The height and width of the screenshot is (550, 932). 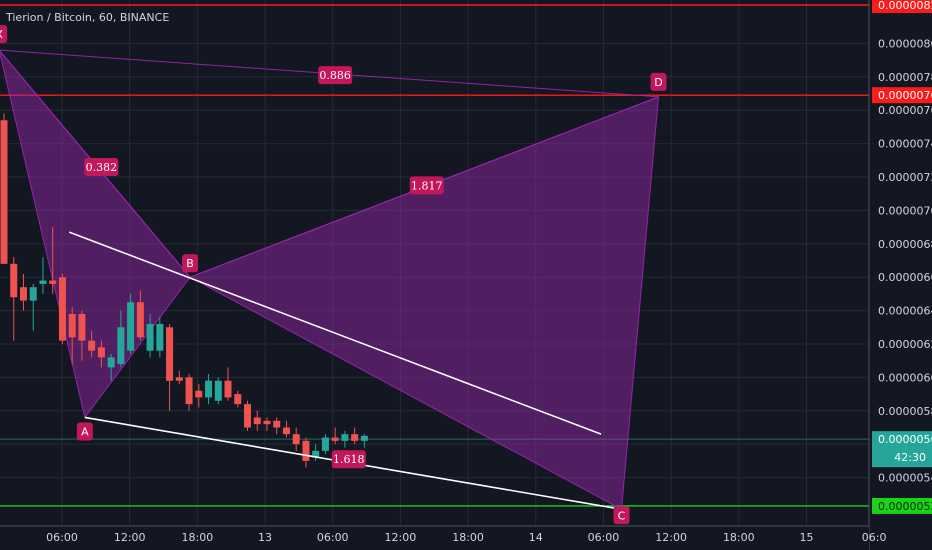 I want to click on price-tick-label: 0.00000580, so click(x=905, y=411).